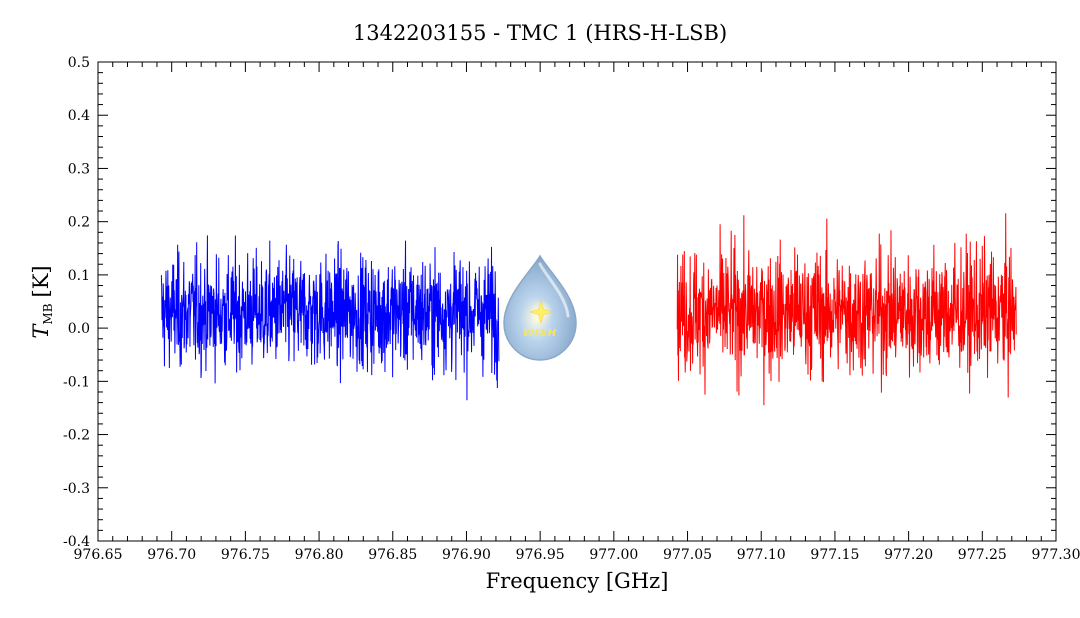 This screenshot has height=618, width=1080. Describe the element at coordinates (76, 302) in the screenshot. I see `y-tick-labels: -0.4 -0.3 -0.2 -0.1 0.0 0.1 0.2 0.3 0.4 0.5` at that location.